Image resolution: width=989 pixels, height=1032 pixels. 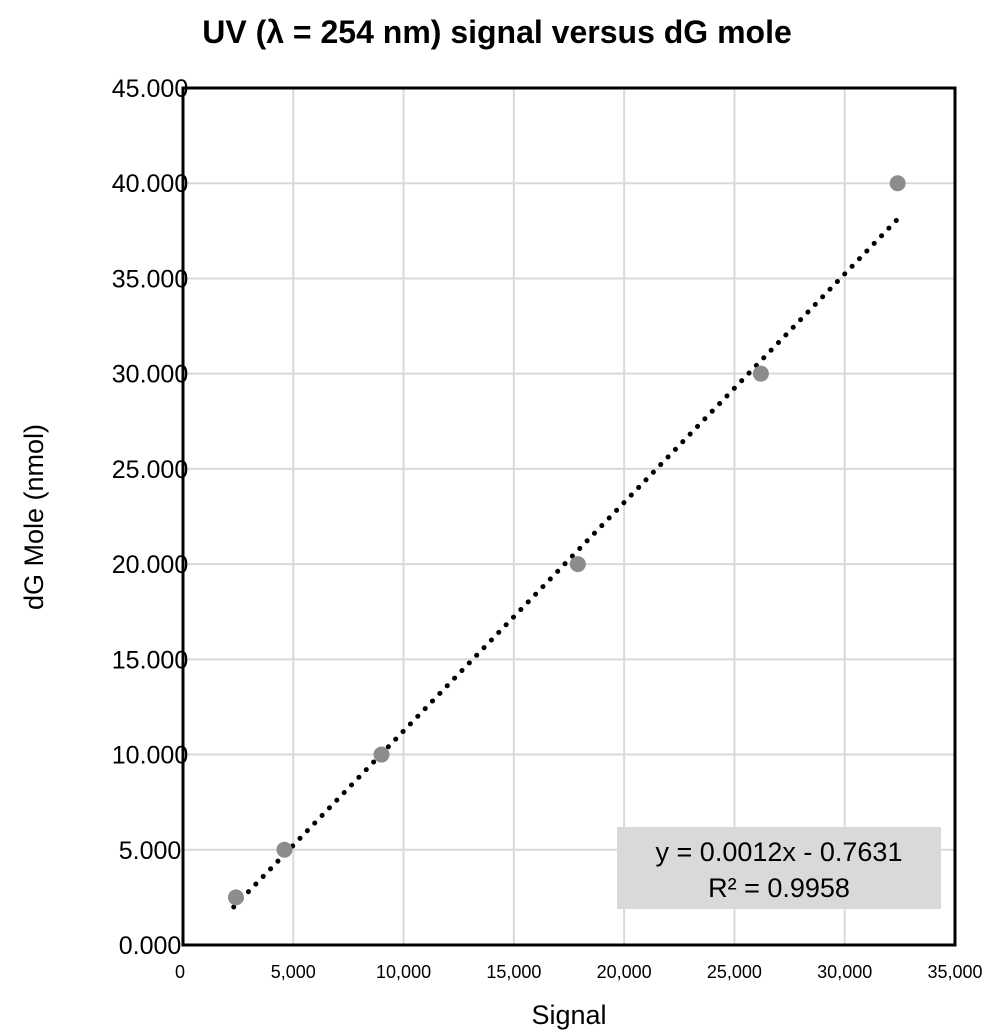 What do you see at coordinates (150, 184) in the screenshot?
I see `y-tick-label: 40.000` at bounding box center [150, 184].